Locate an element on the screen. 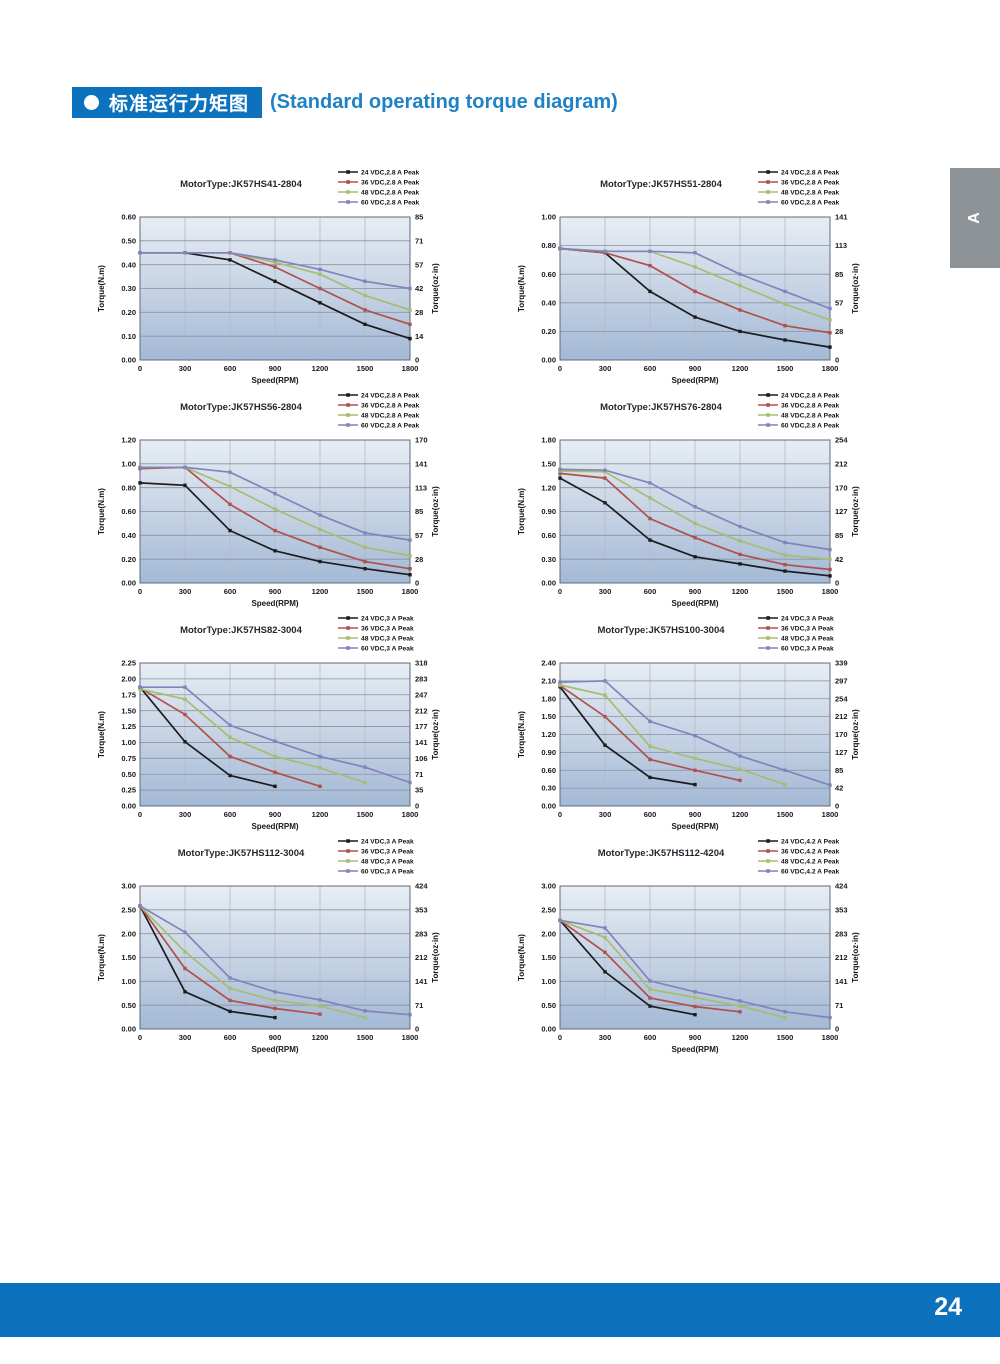 The image size is (1000, 1364). svg-text: 60 VDC,3 A Peak is located at coordinates (807, 648).